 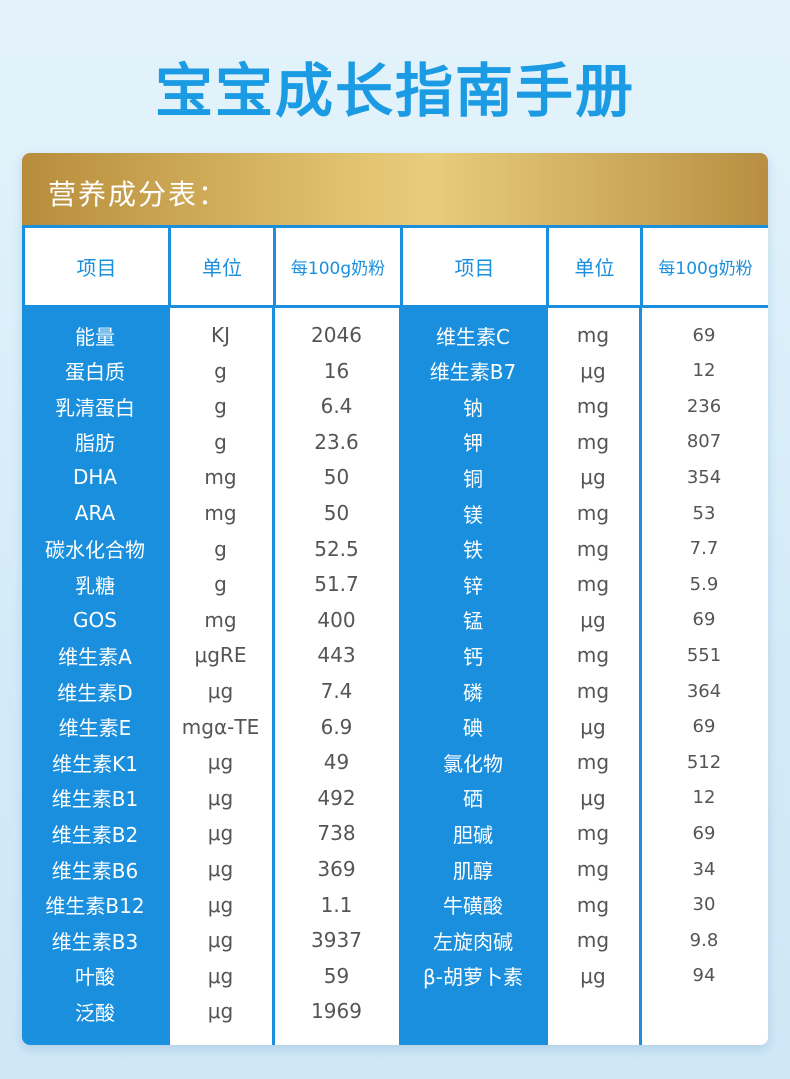 What do you see at coordinates (95, 407) in the screenshot?
I see `item-name: 乳清蛋白` at bounding box center [95, 407].